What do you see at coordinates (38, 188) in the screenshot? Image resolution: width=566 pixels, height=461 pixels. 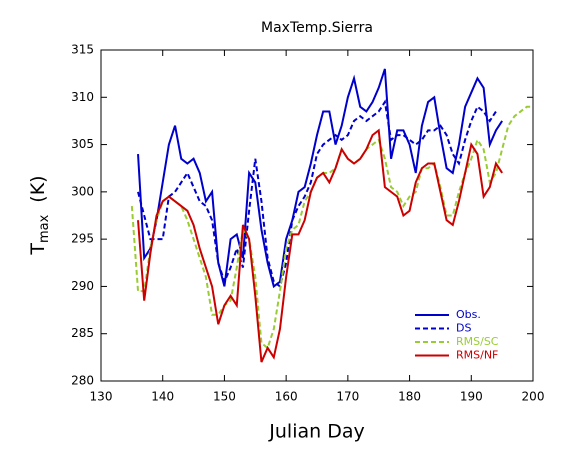 I see `y-label-unit: (K)` at bounding box center [38, 188].